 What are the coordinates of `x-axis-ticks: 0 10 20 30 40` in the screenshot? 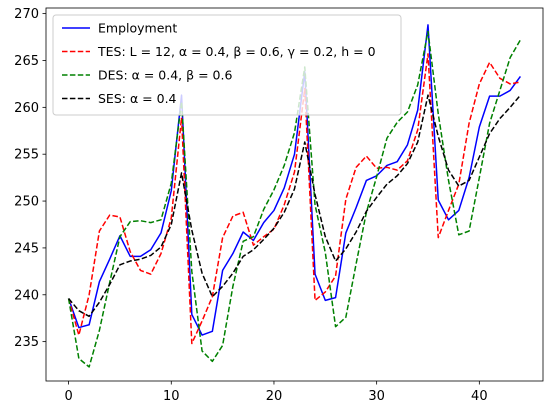 It's located at (276, 392).